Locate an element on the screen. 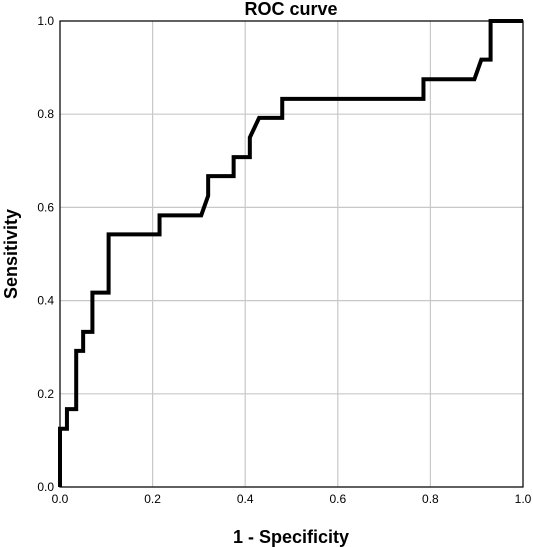 The width and height of the screenshot is (533, 547). x-tick-label: 0.8 is located at coordinates (430, 499).